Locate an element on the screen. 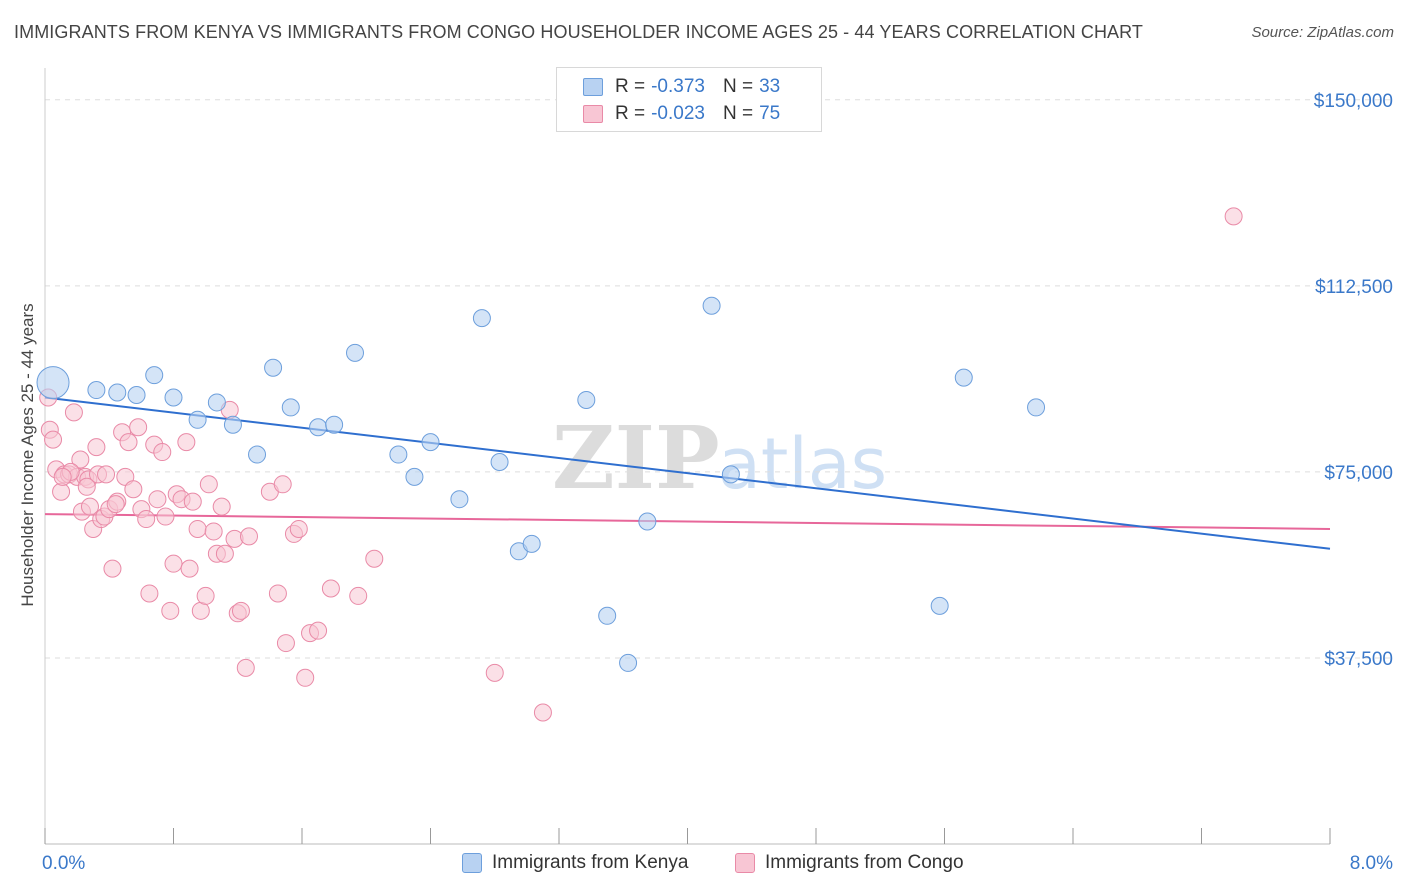 The image size is (1406, 892). x-tick-label: 8.0% is located at coordinates (1371, 863).